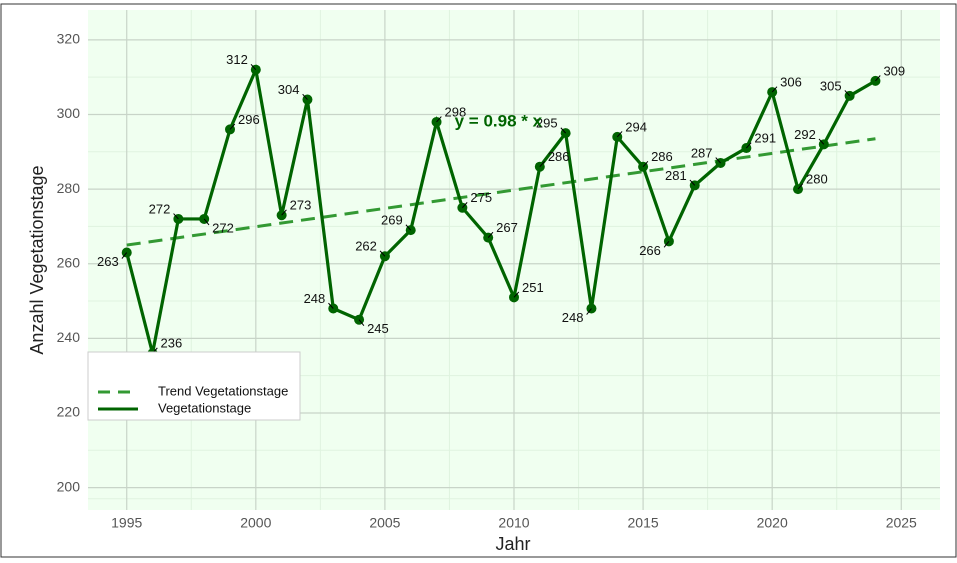 This screenshot has width=957, height=563. What do you see at coordinates (249, 119) in the screenshot?
I see `data-label: 296` at bounding box center [249, 119].